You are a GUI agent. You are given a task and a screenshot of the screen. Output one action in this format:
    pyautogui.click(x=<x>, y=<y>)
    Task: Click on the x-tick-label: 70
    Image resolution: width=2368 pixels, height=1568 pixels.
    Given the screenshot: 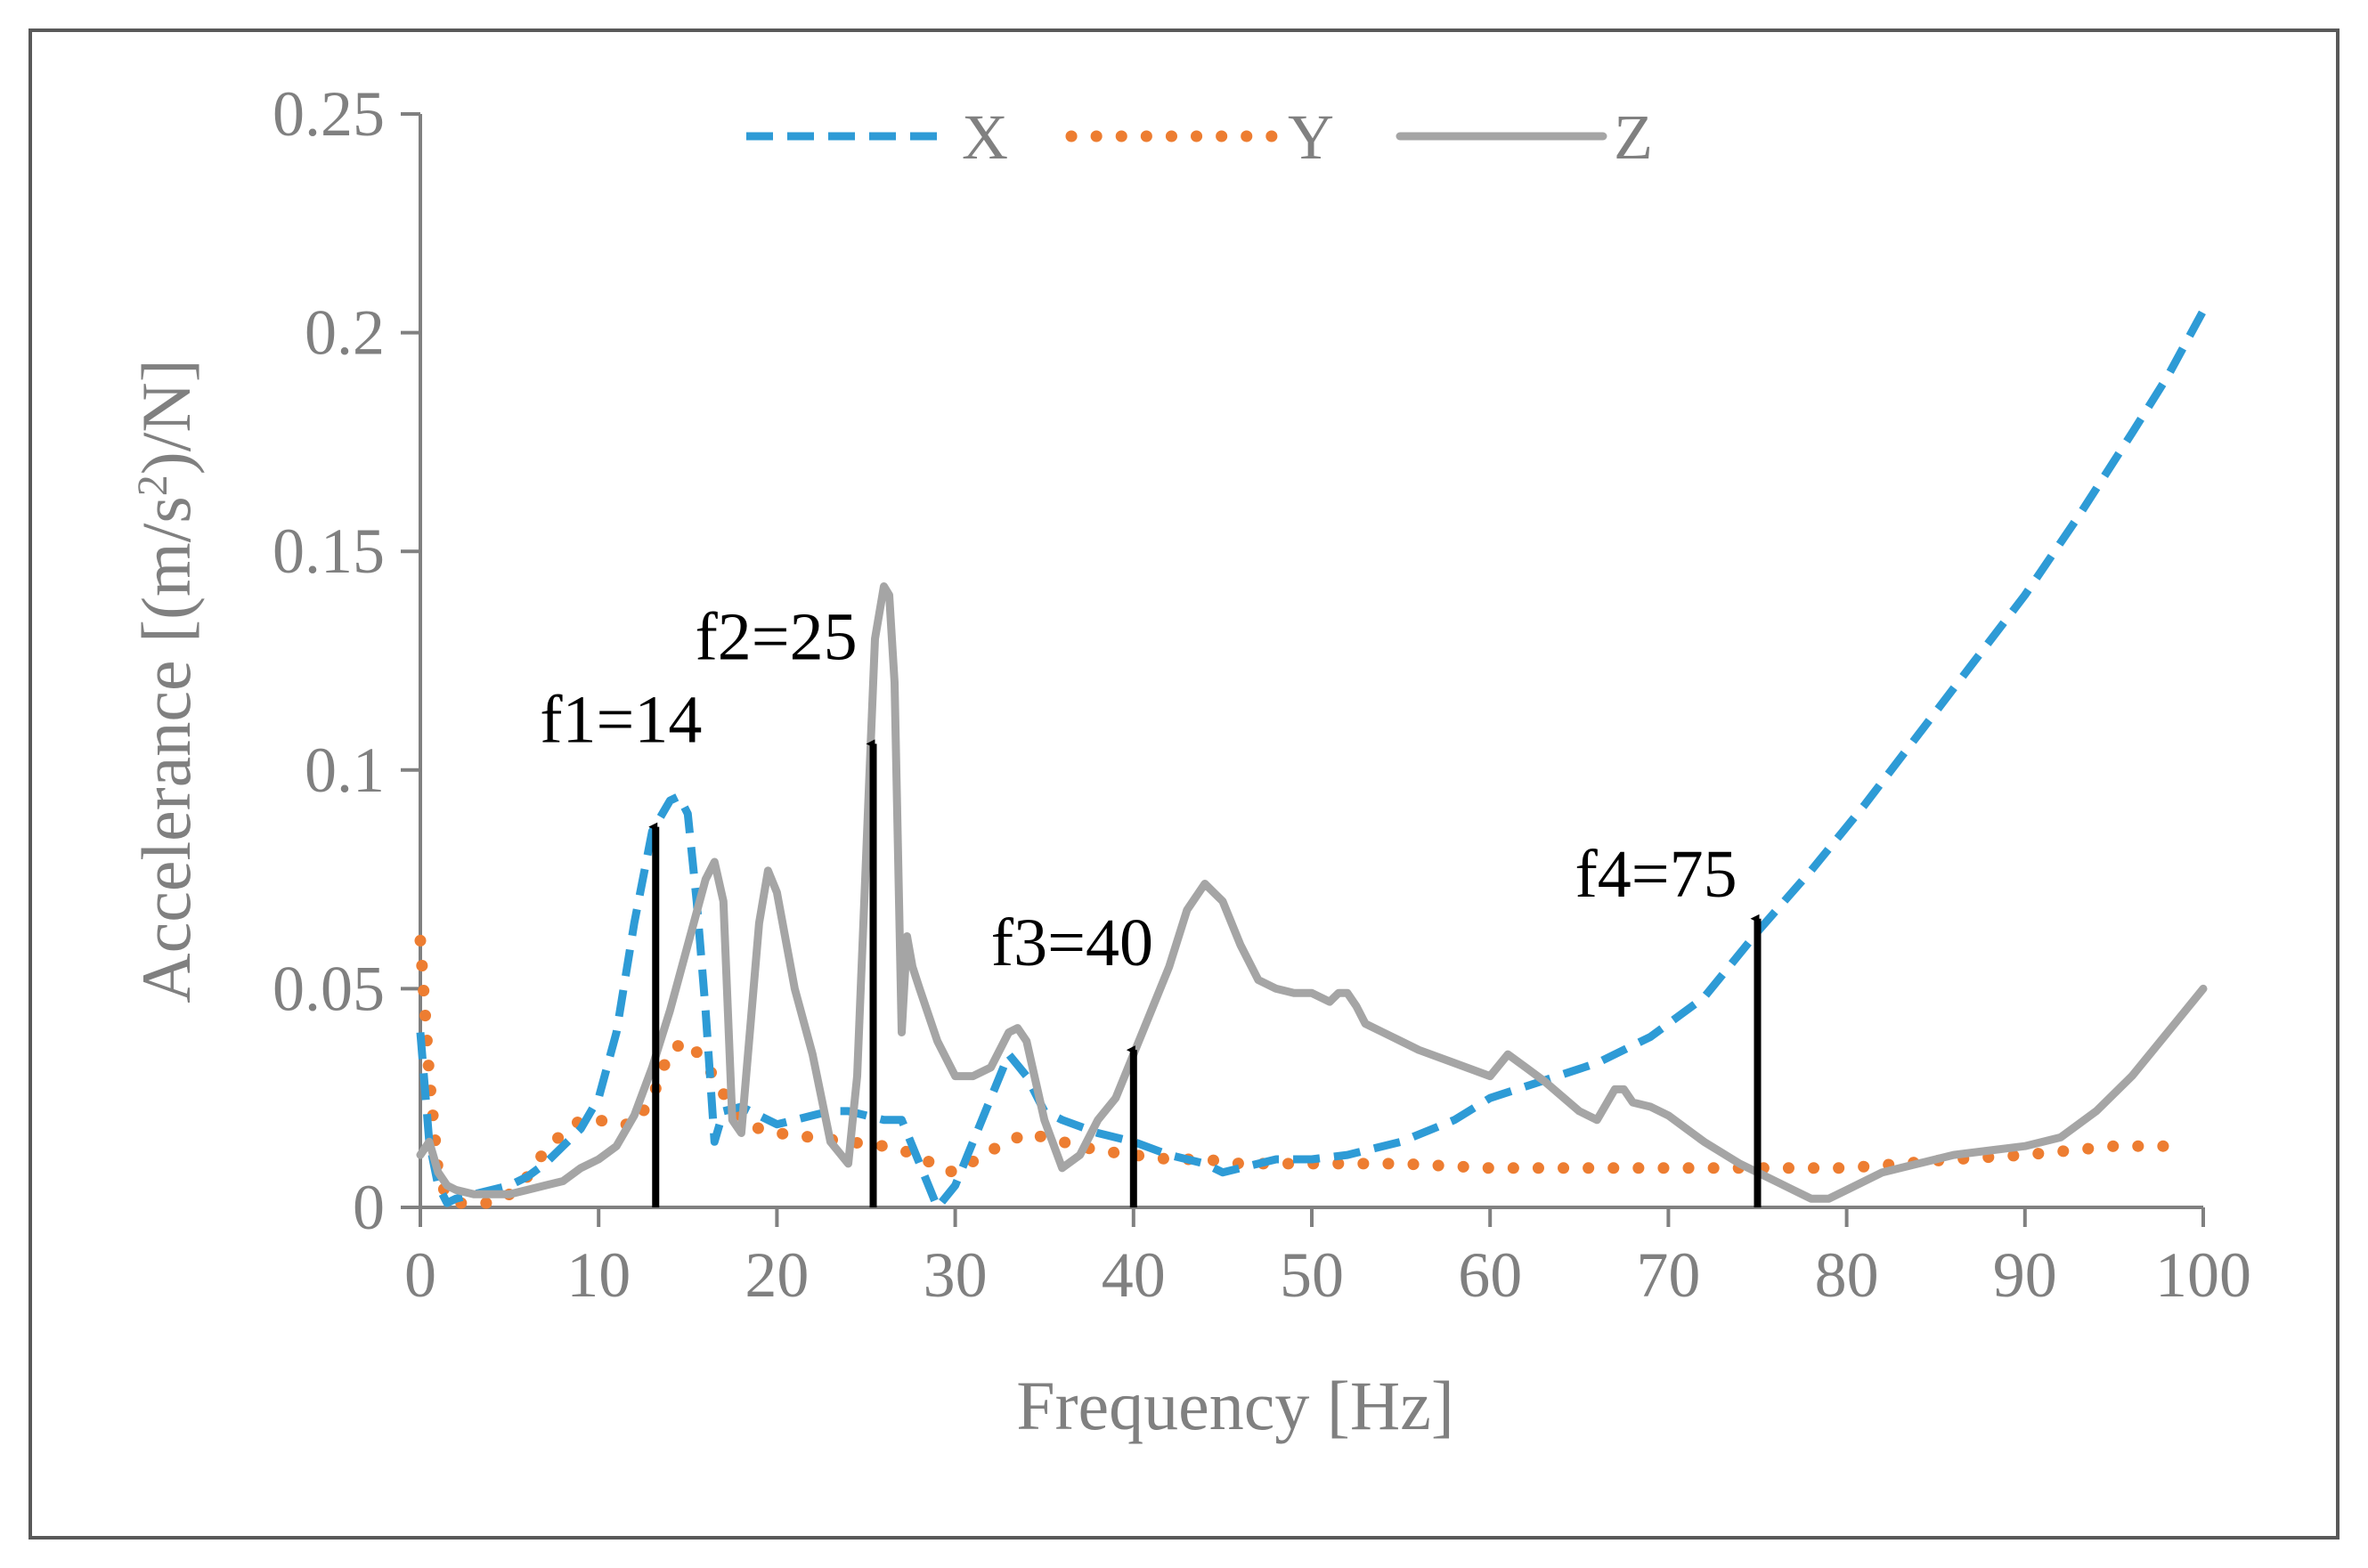 What is the action you would take?
    pyautogui.click(x=1668, y=1275)
    